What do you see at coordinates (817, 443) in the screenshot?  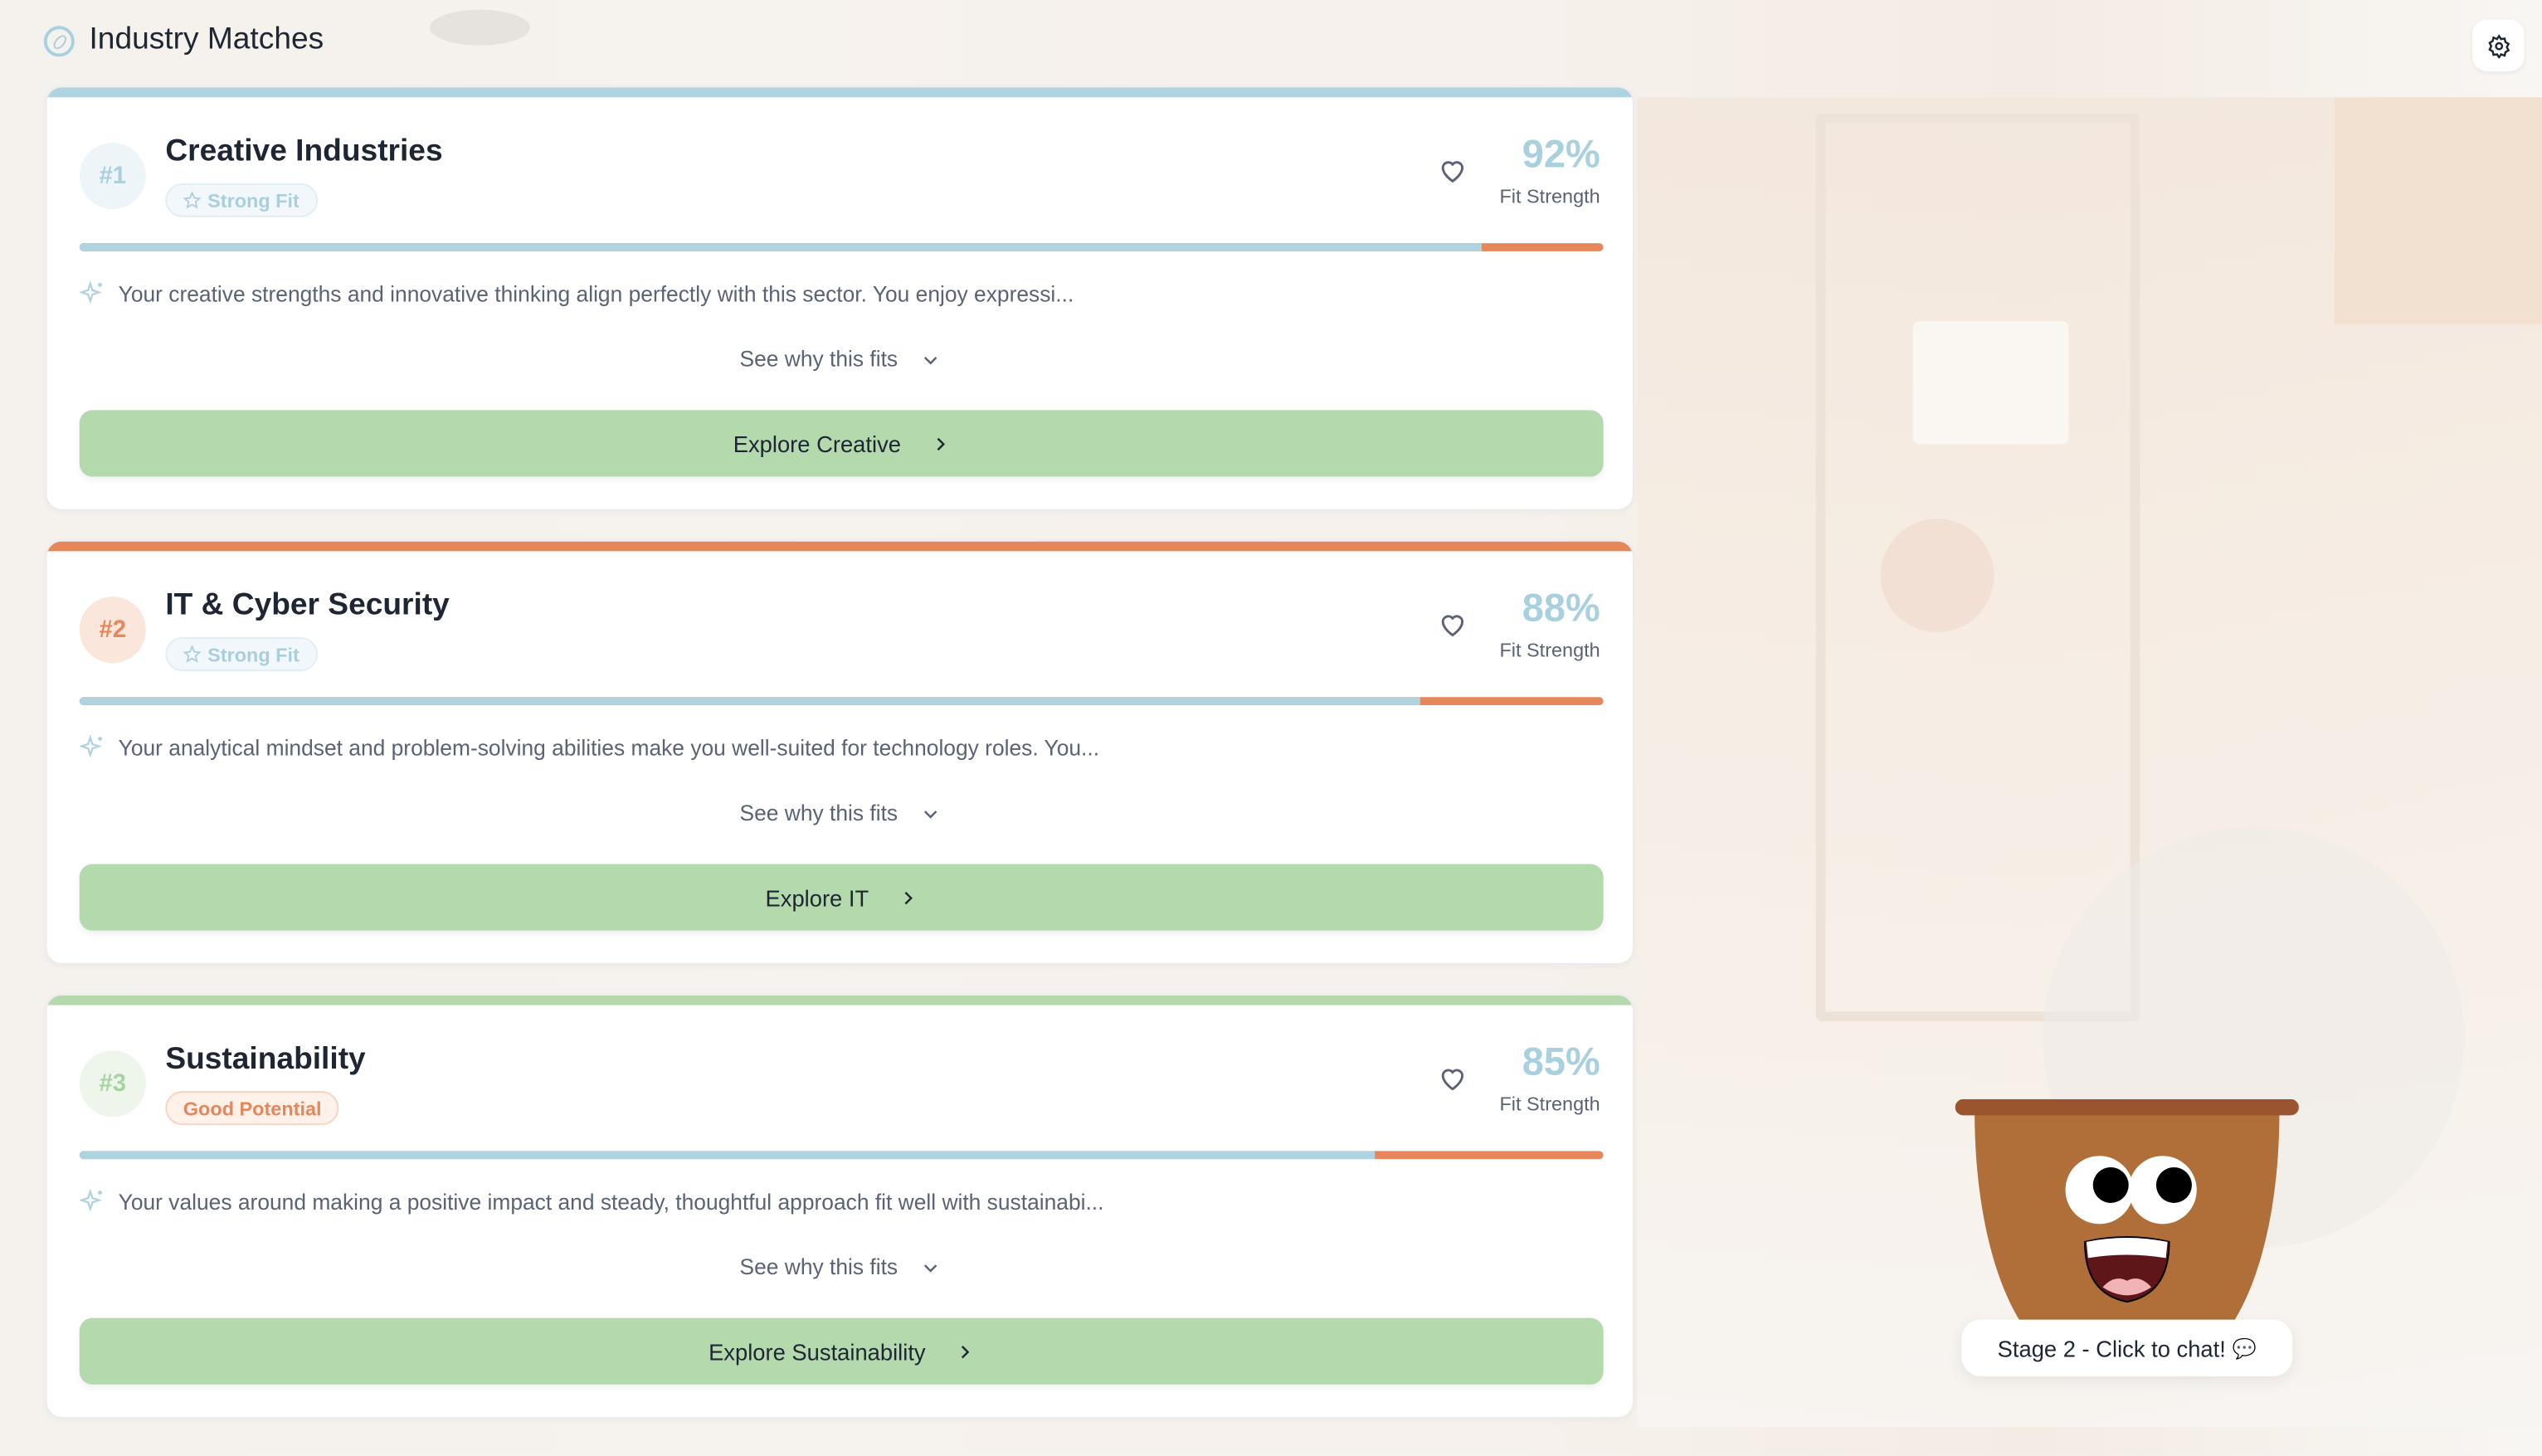 I see `explore-label: Explore Creative` at bounding box center [817, 443].